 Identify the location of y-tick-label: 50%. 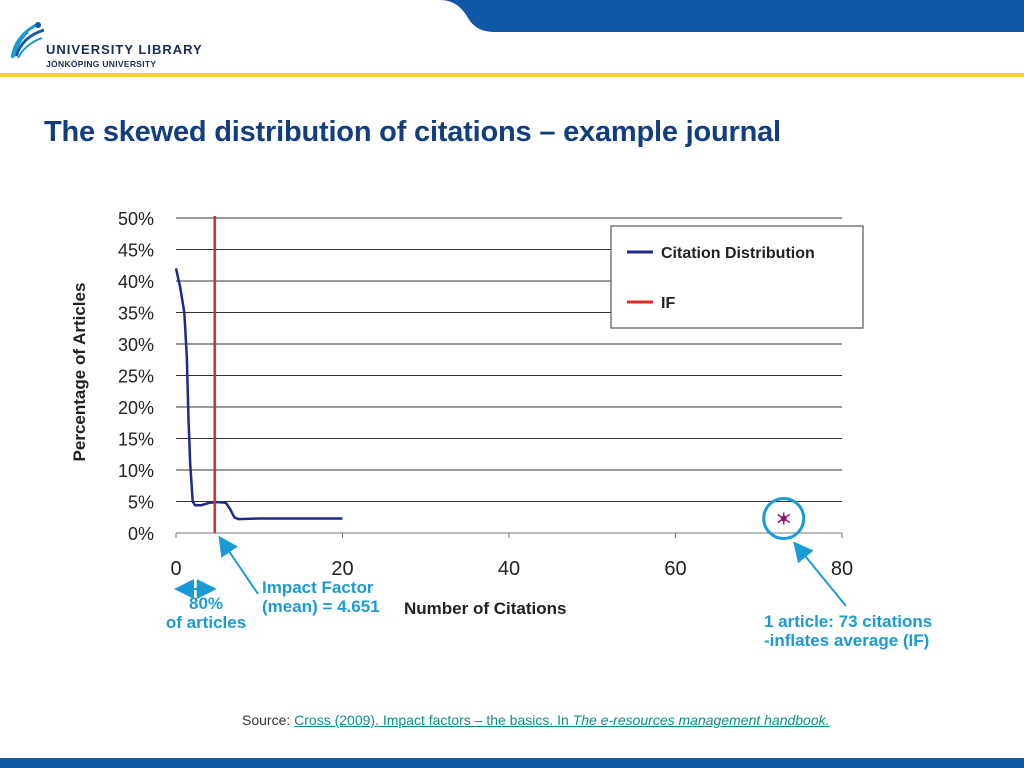
(136, 219).